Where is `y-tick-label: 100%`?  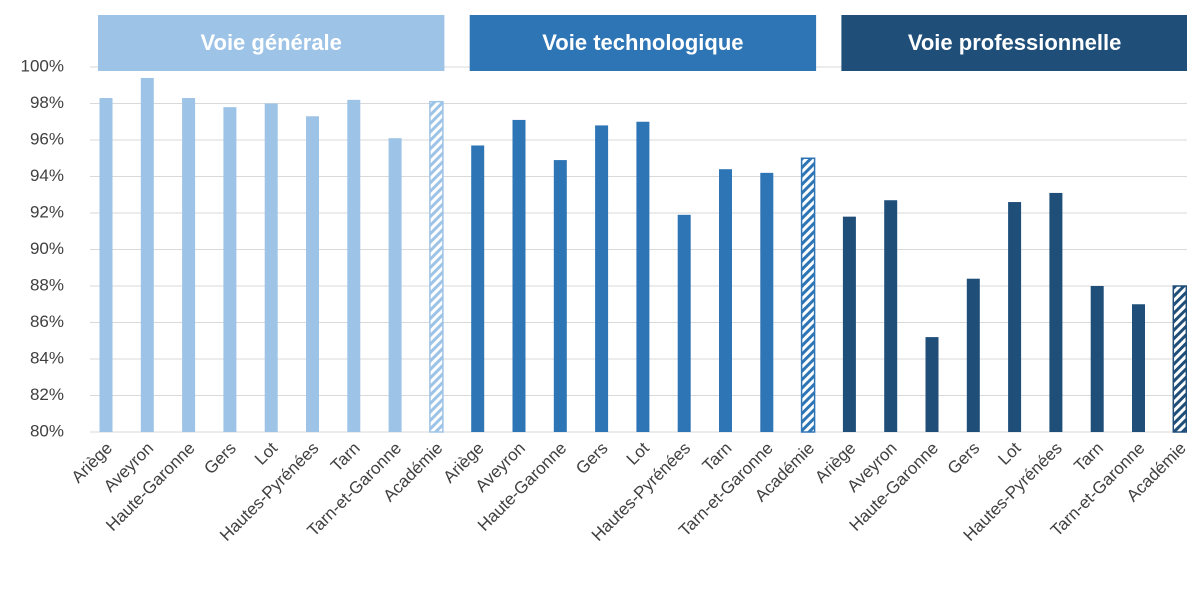
y-tick-label: 100% is located at coordinates (42, 65).